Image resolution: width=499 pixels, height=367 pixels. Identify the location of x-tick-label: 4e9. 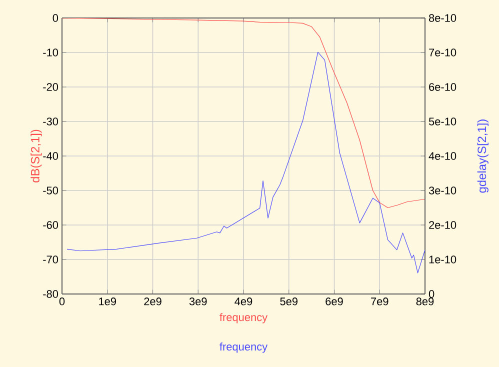
(243, 302).